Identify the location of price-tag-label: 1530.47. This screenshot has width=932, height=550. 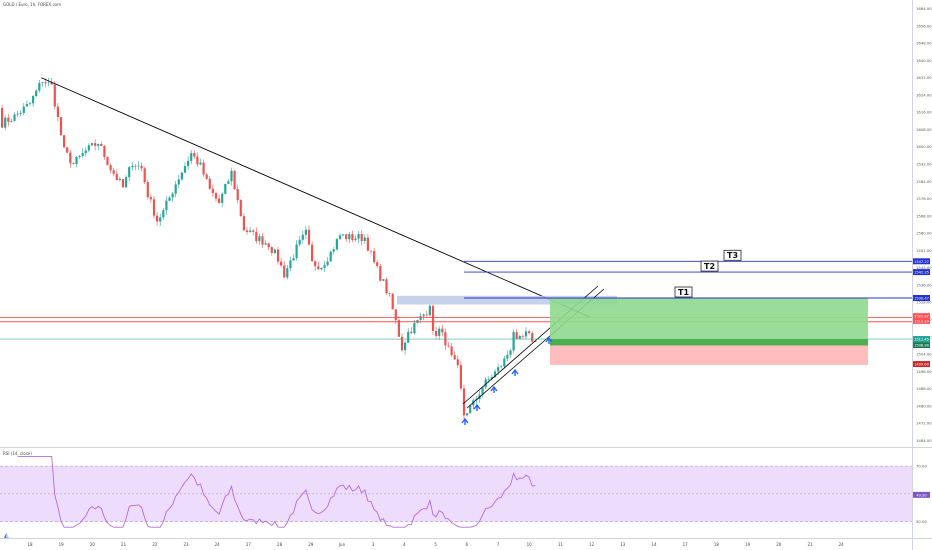
(921, 299).